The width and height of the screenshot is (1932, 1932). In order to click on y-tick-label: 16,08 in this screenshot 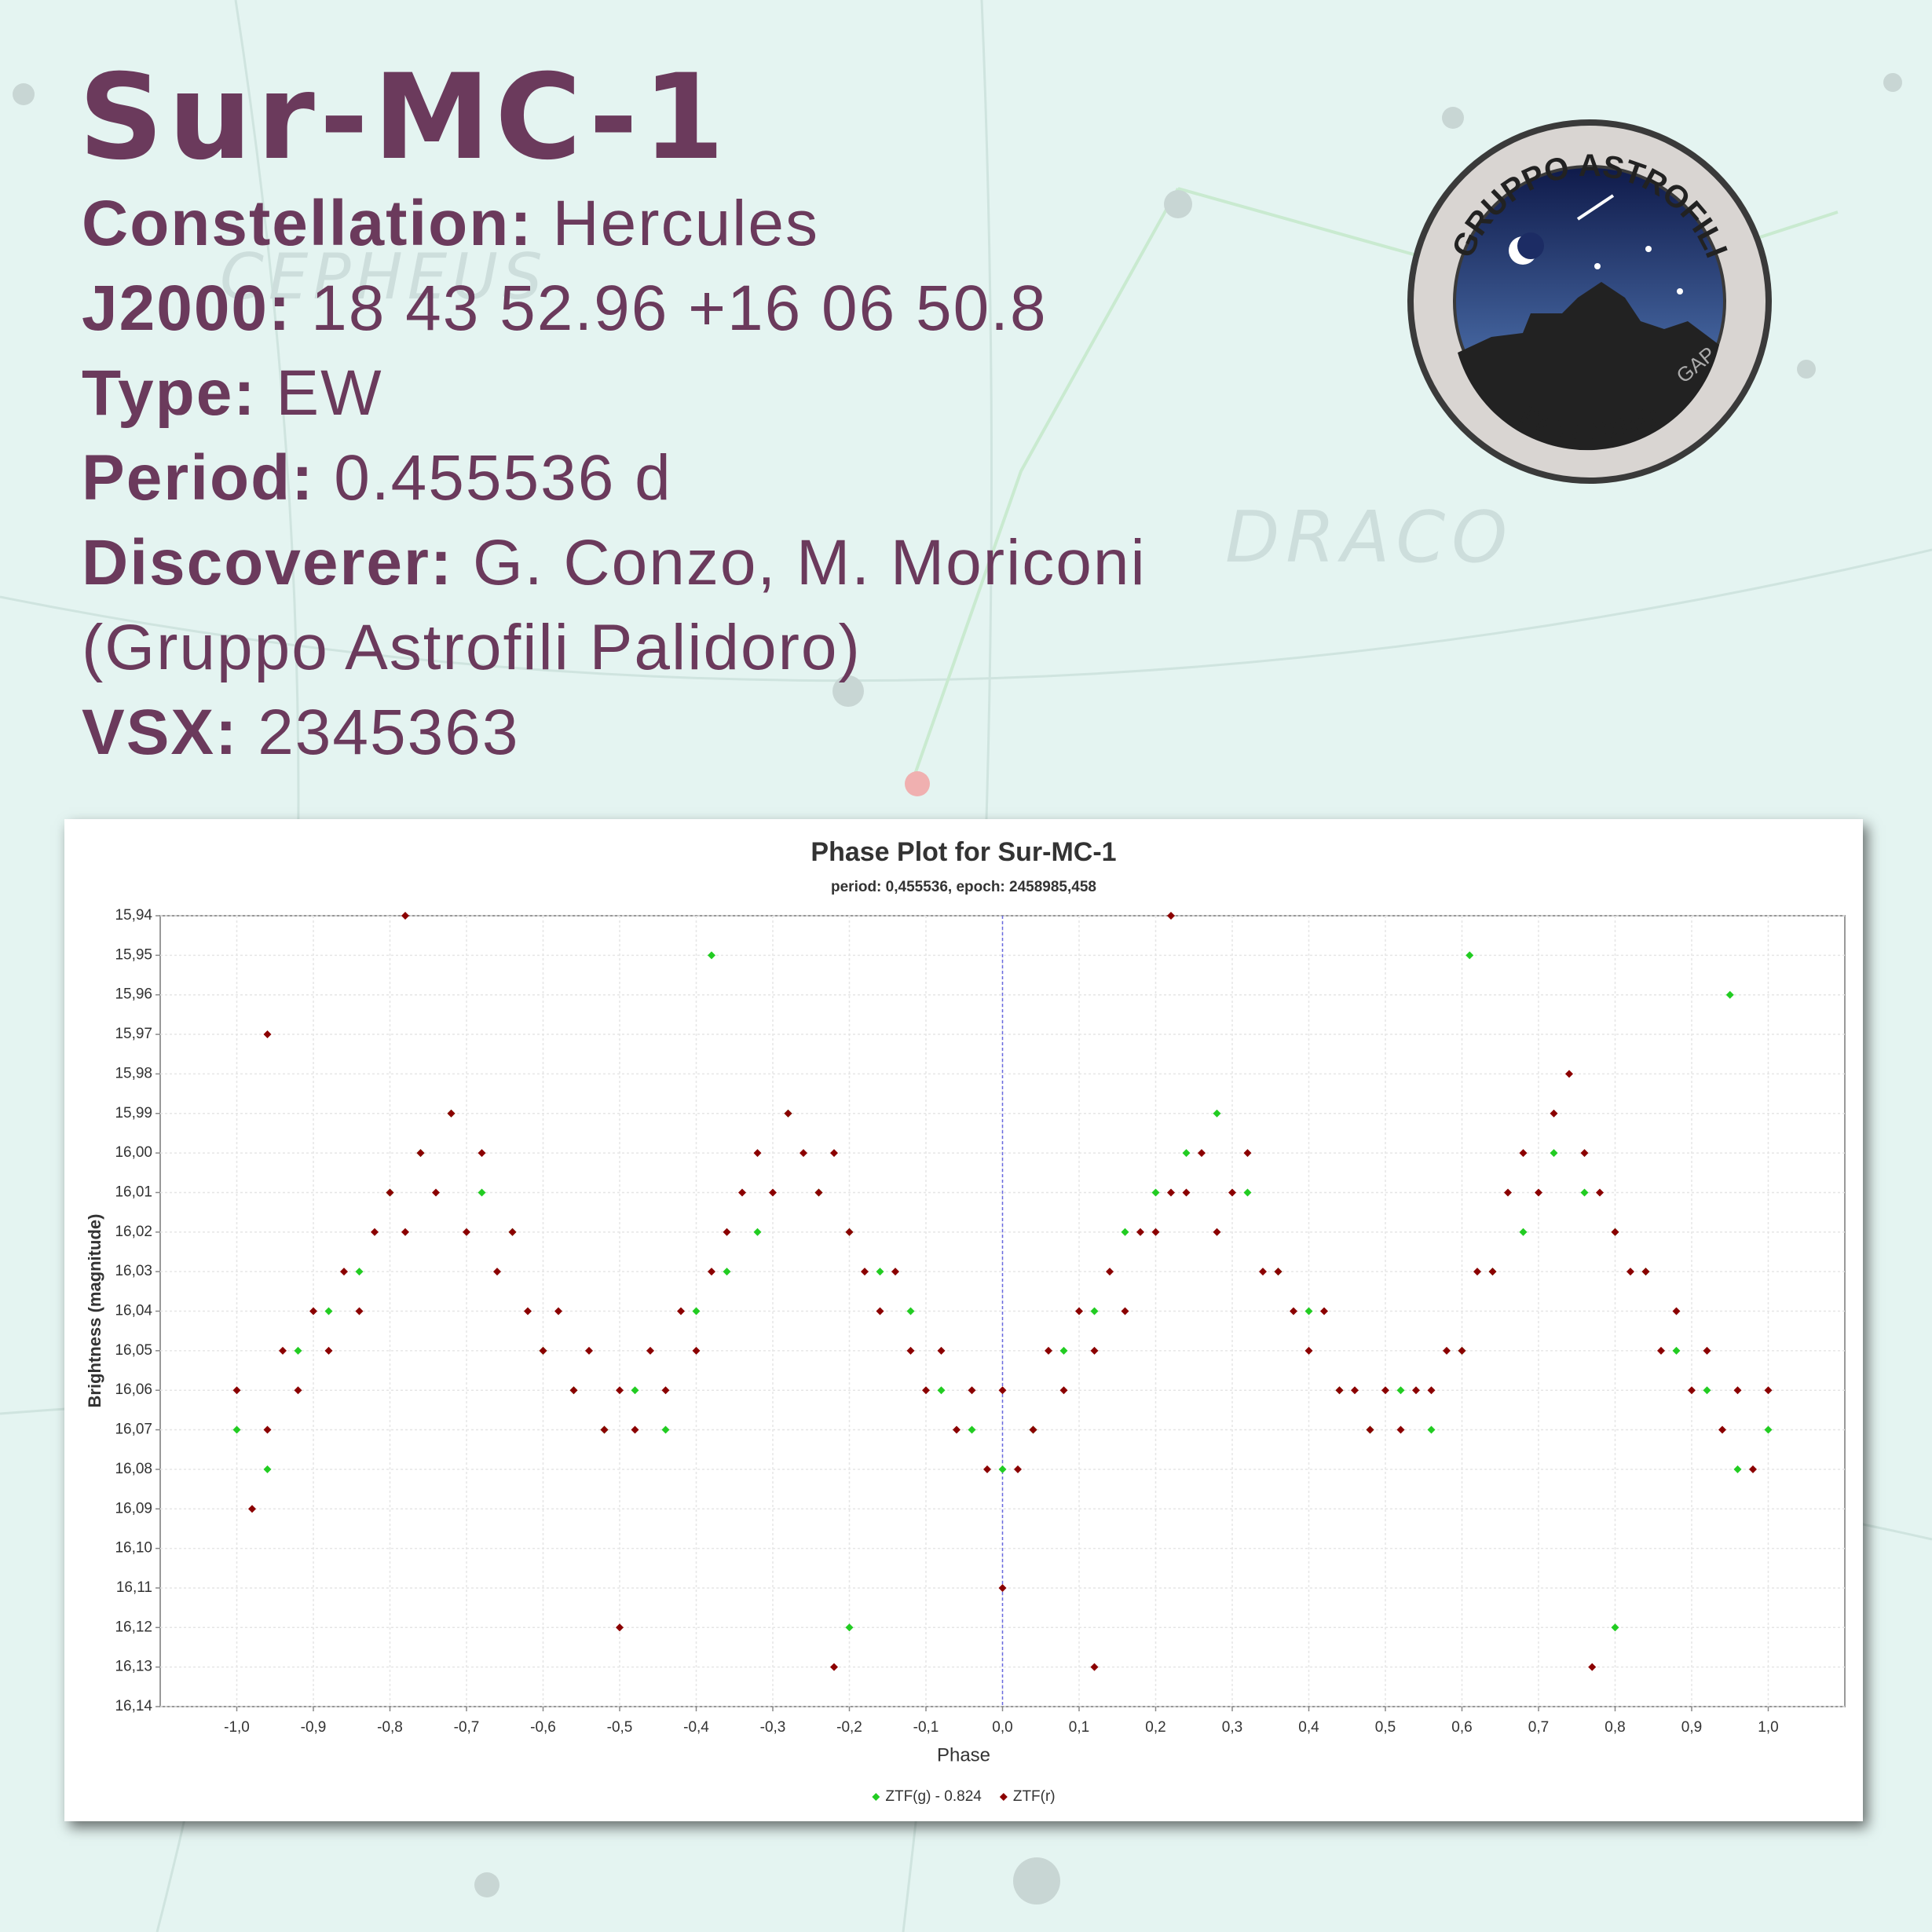, I will do `click(134, 1469)`.